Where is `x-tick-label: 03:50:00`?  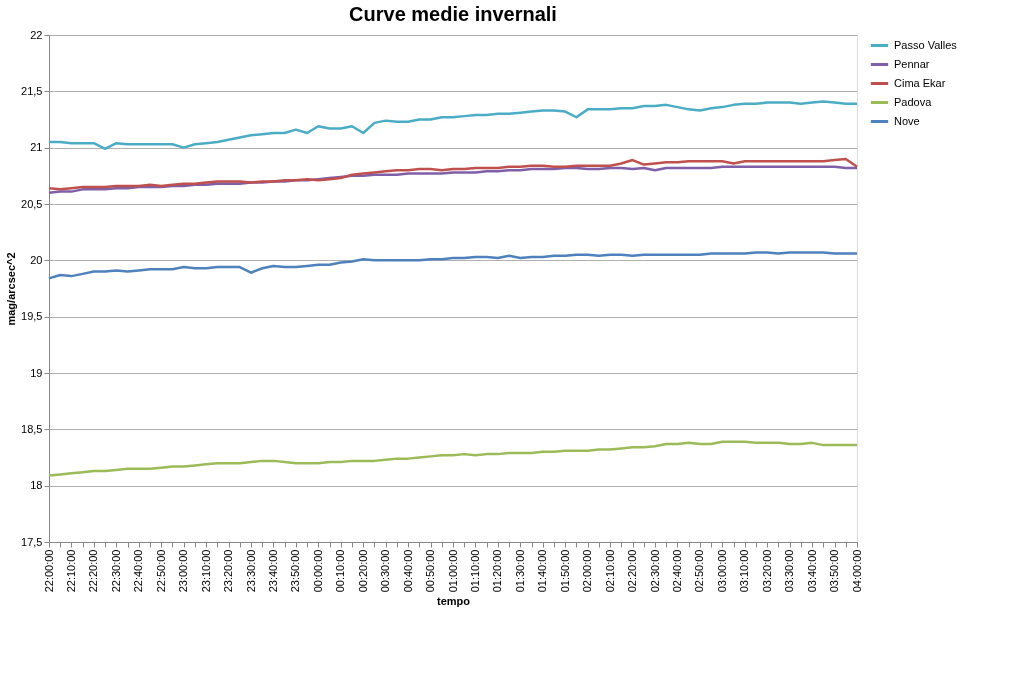 x-tick-label: 03:50:00 is located at coordinates (834, 571).